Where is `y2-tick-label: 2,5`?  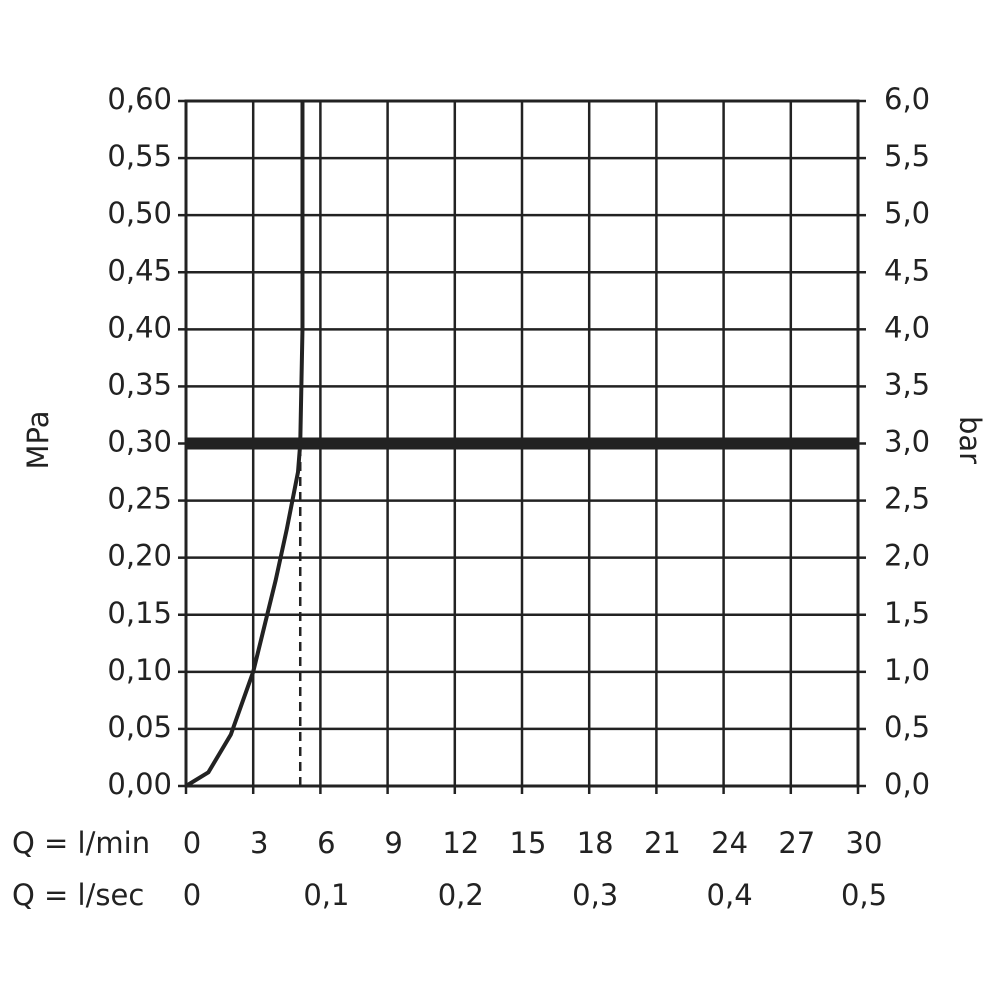 y2-tick-label: 2,5 is located at coordinates (907, 499).